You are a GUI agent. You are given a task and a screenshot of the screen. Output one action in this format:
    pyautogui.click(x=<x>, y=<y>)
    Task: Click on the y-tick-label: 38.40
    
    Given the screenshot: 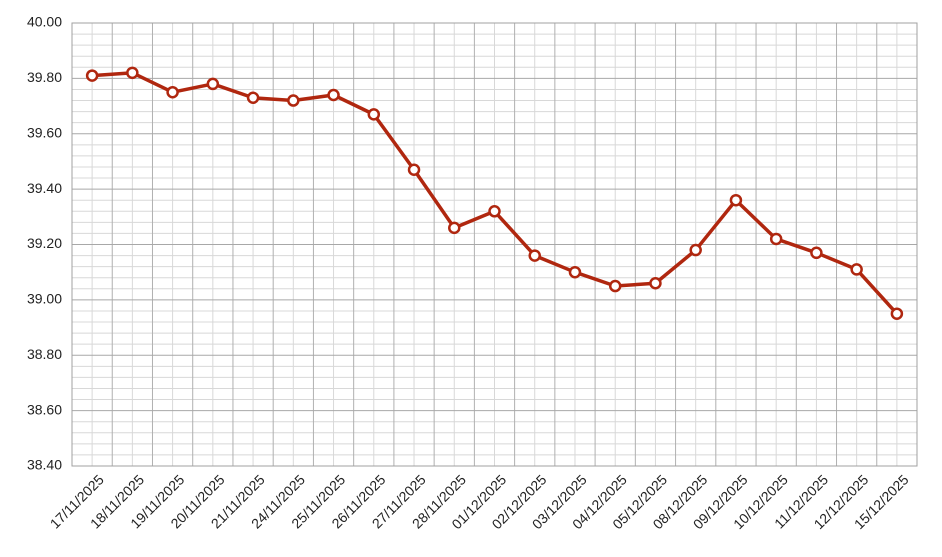 What is the action you would take?
    pyautogui.click(x=44, y=465)
    